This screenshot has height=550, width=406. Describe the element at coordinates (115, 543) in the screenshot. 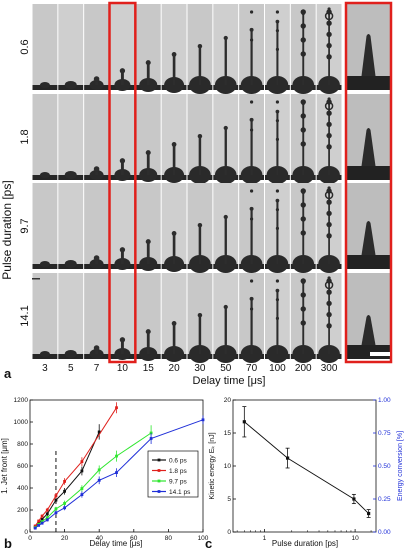

I see `panel-b-x-title: Delay time [μs]` at that location.